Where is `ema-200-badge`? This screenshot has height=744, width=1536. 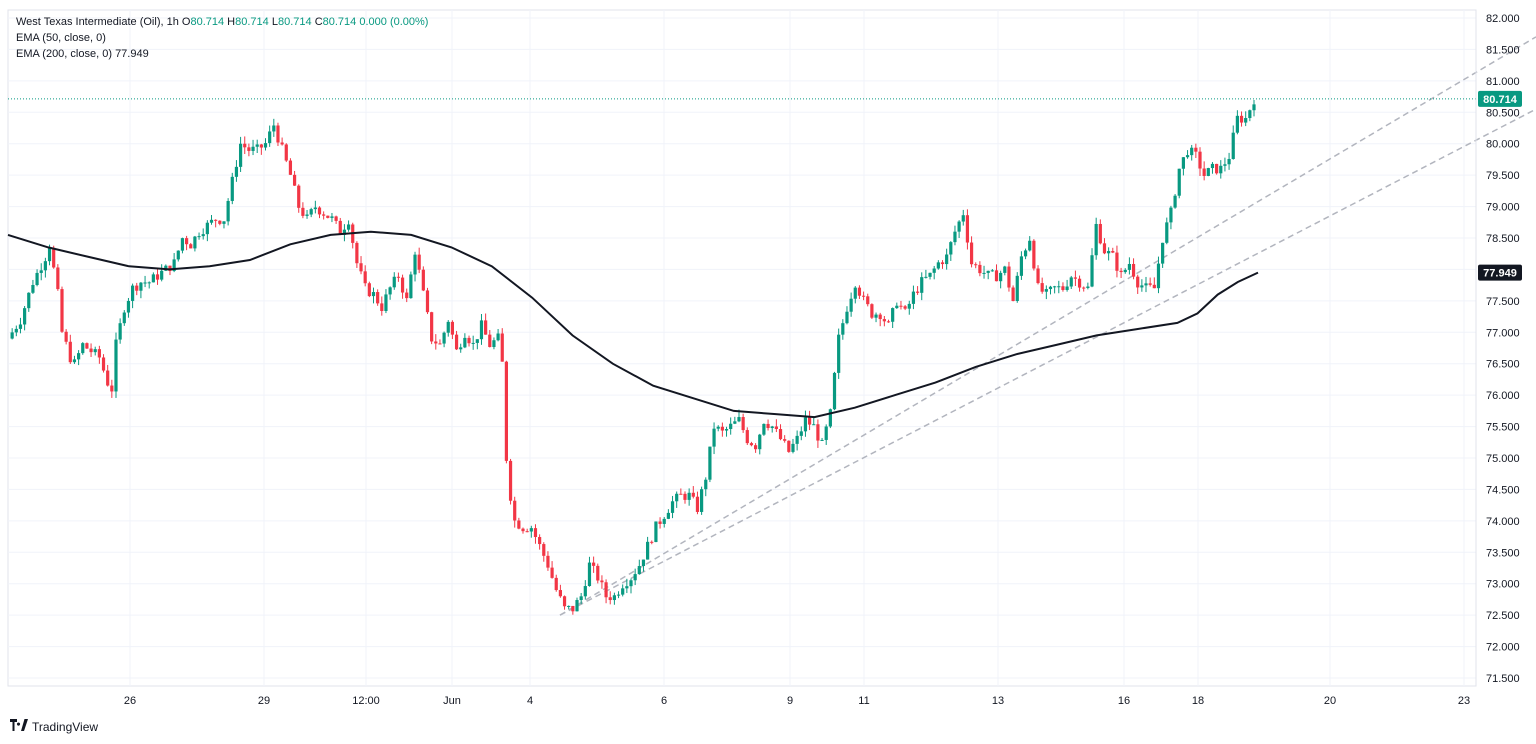
ema-200-badge is located at coordinates (1500, 272).